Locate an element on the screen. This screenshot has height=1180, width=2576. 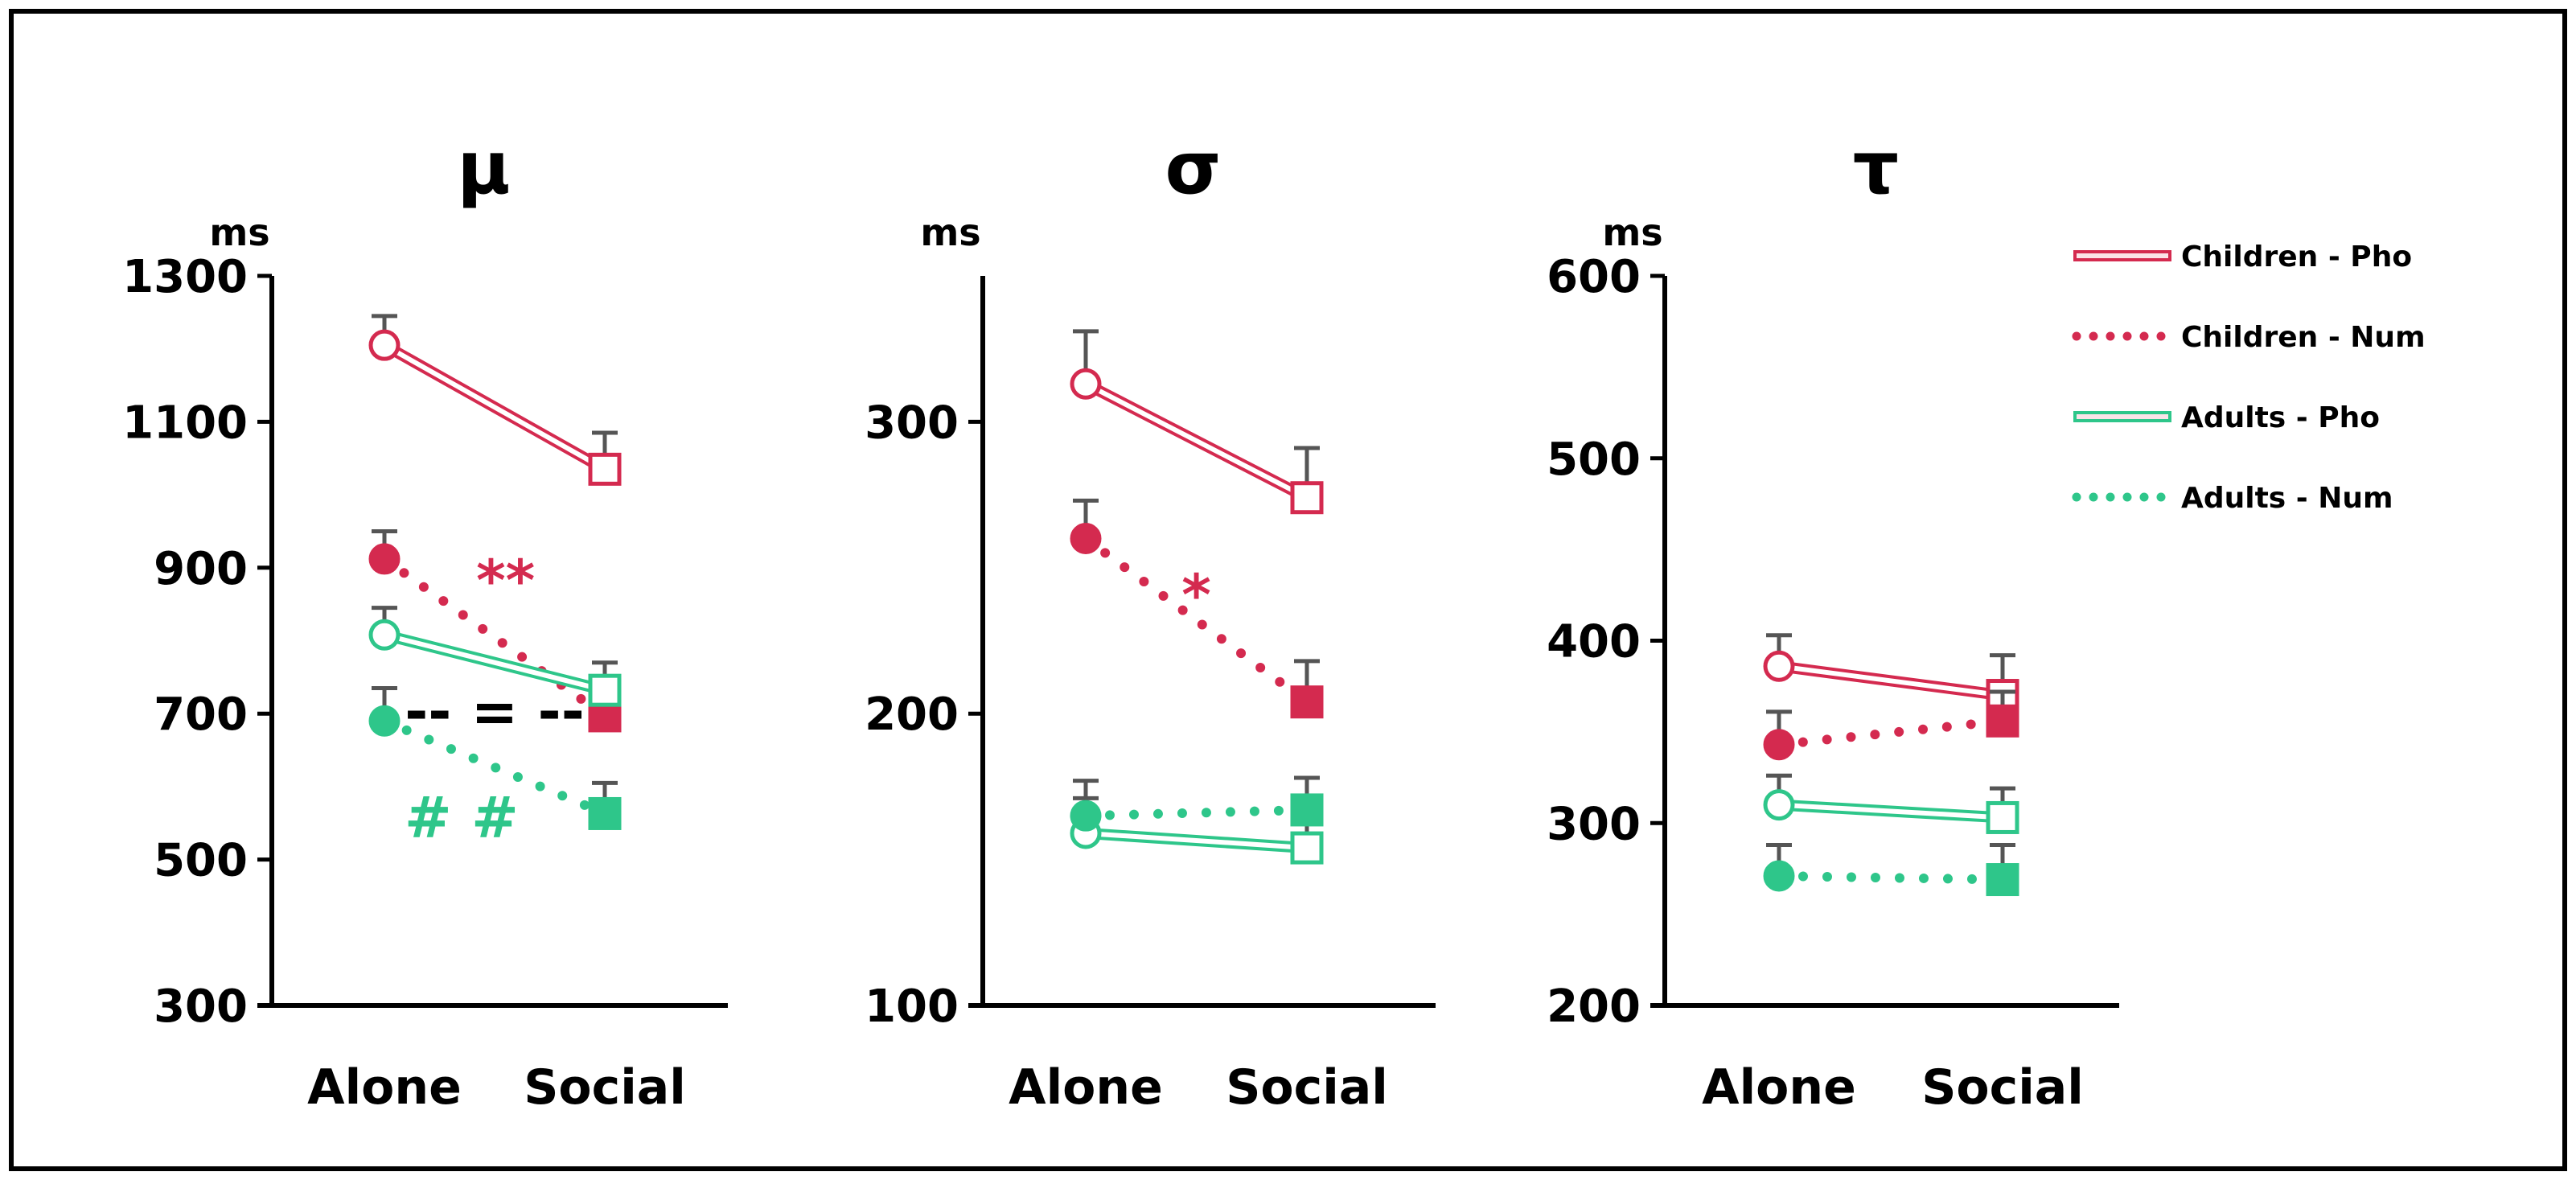
y-tick-label: 700 is located at coordinates (201, 715).